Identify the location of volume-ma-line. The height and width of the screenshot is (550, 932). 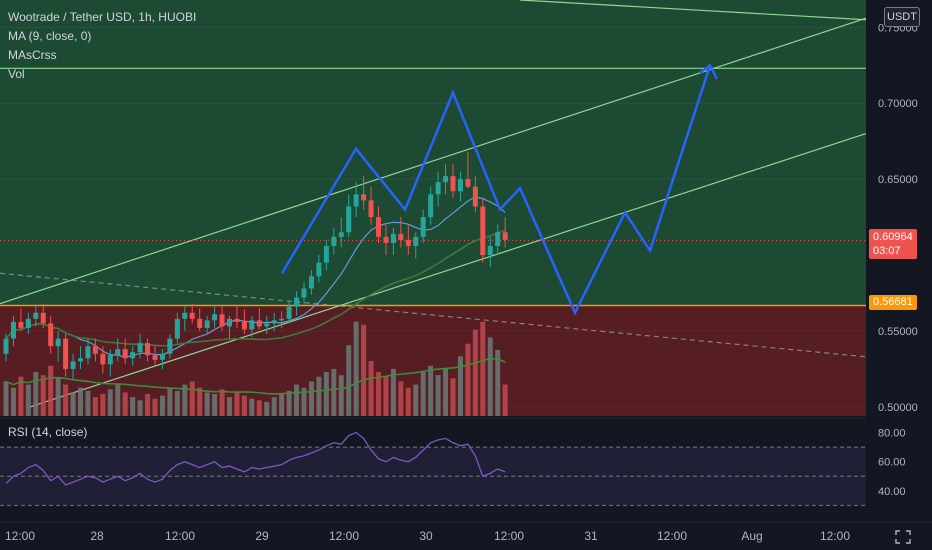
(255, 376).